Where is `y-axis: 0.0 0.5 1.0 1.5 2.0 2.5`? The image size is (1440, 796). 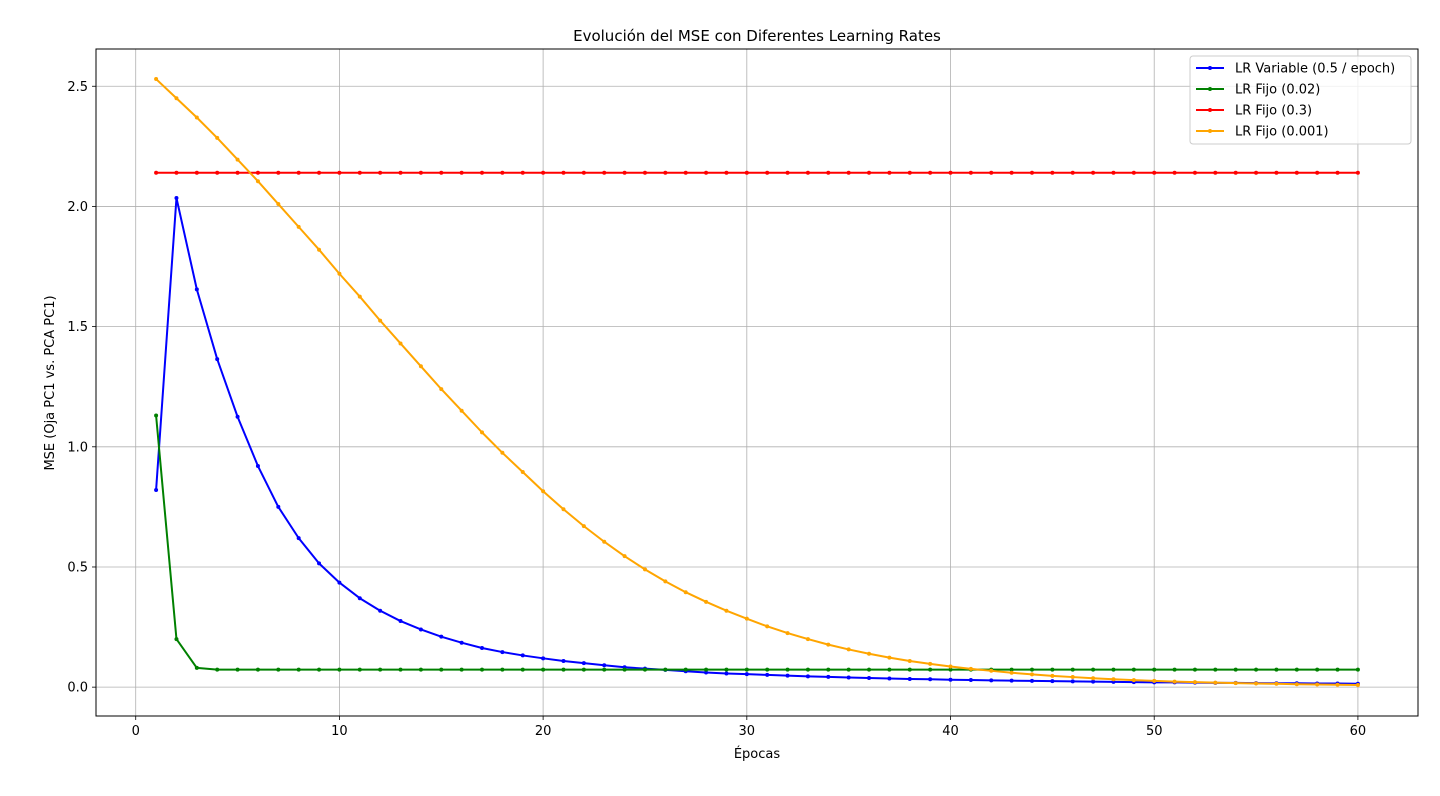
y-axis: 0.0 0.5 1.0 1.5 2.0 2.5 is located at coordinates (81, 388).